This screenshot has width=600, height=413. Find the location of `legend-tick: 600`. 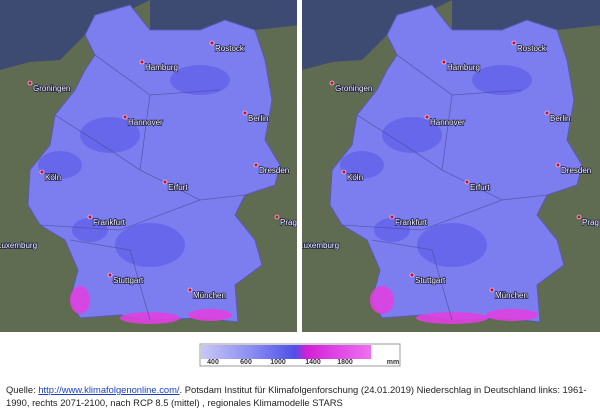

legend-tick: 600 is located at coordinates (246, 362).